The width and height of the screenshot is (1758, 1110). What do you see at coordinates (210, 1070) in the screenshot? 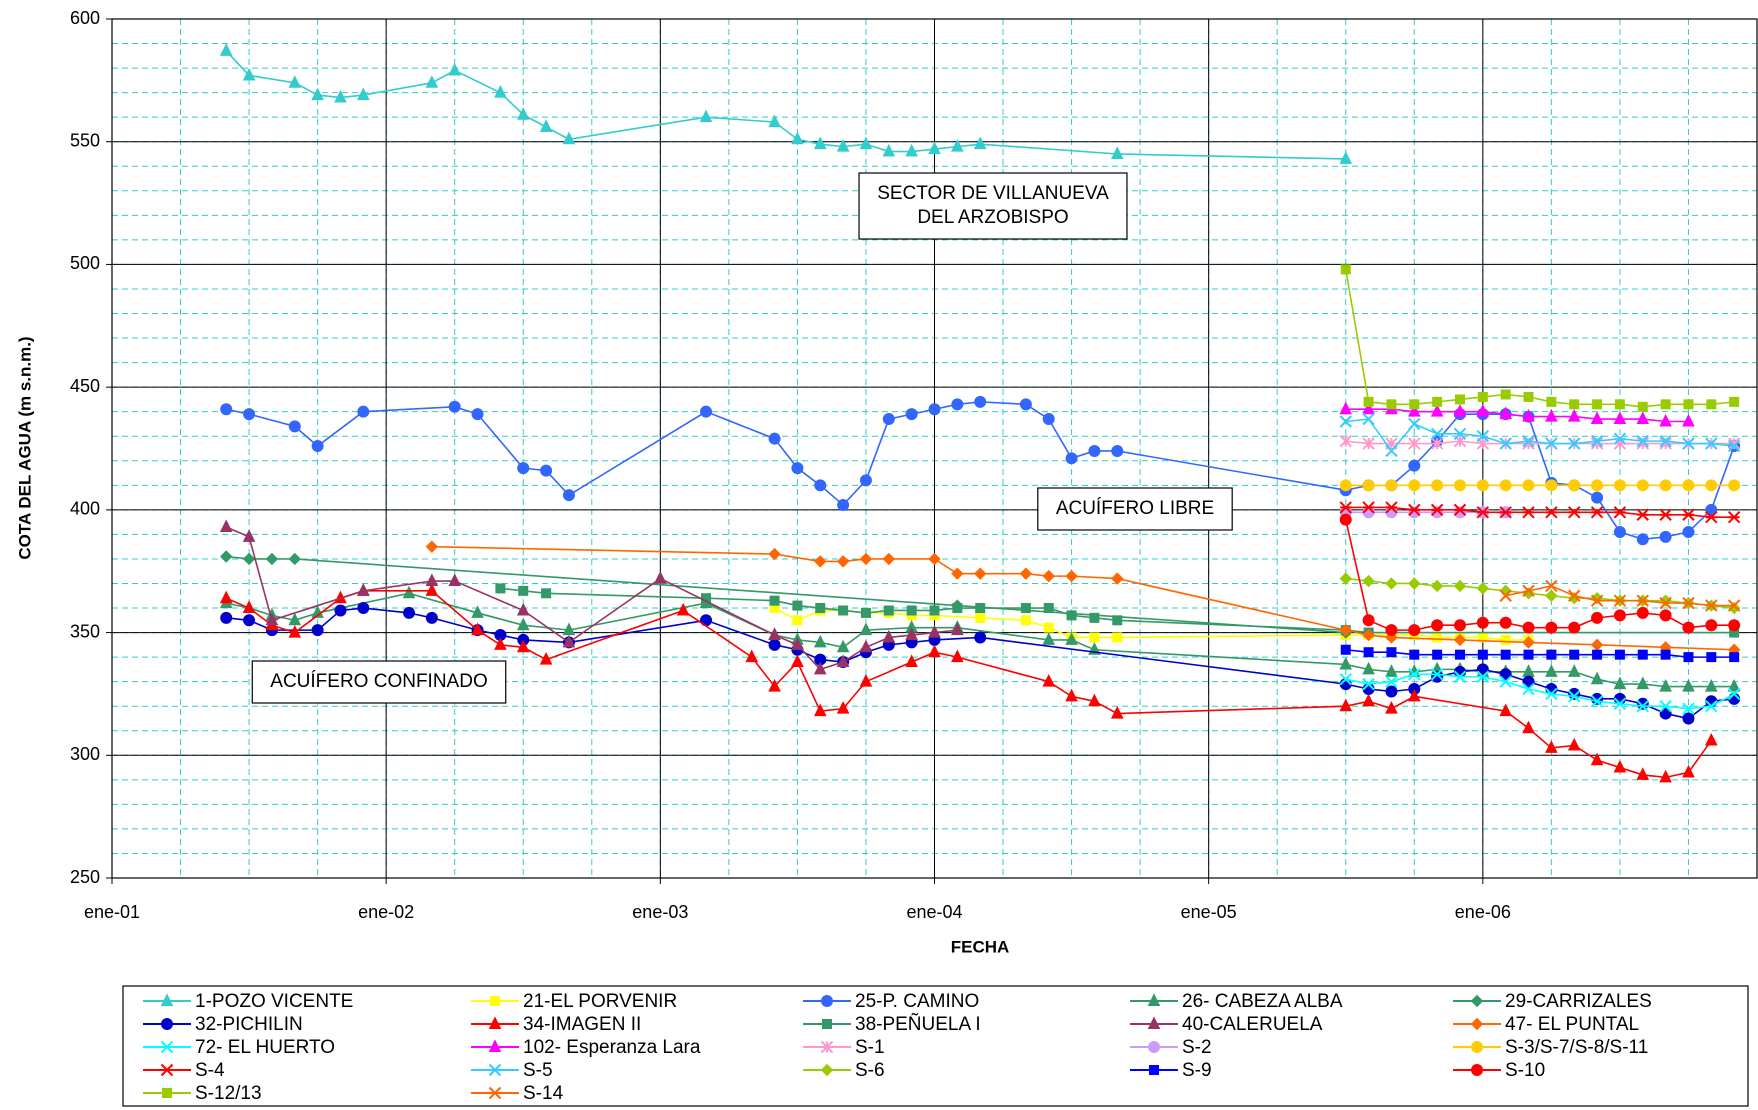
I see `legend-label: S-4` at bounding box center [210, 1070].